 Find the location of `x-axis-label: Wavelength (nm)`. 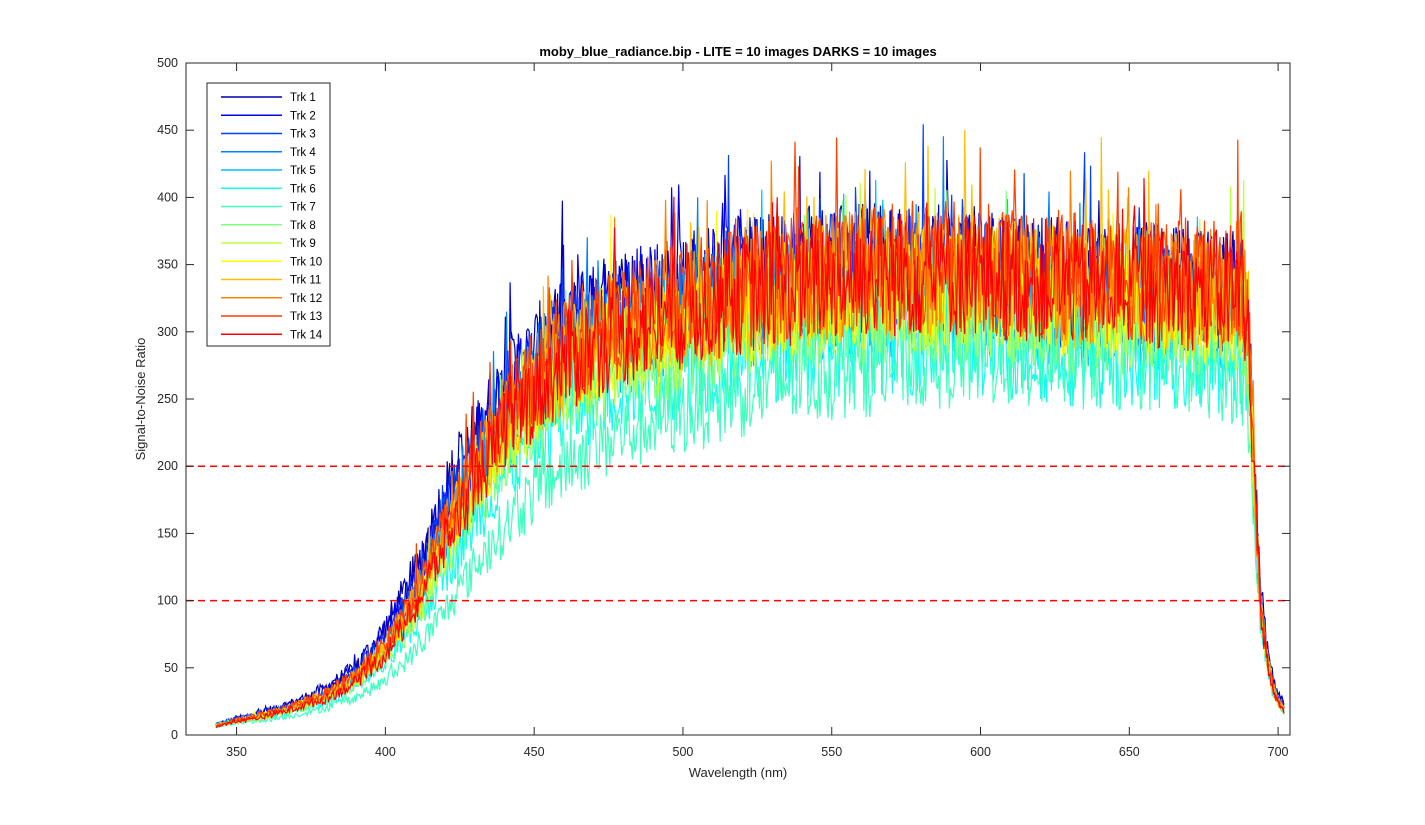

x-axis-label: Wavelength (nm) is located at coordinates (738, 772).